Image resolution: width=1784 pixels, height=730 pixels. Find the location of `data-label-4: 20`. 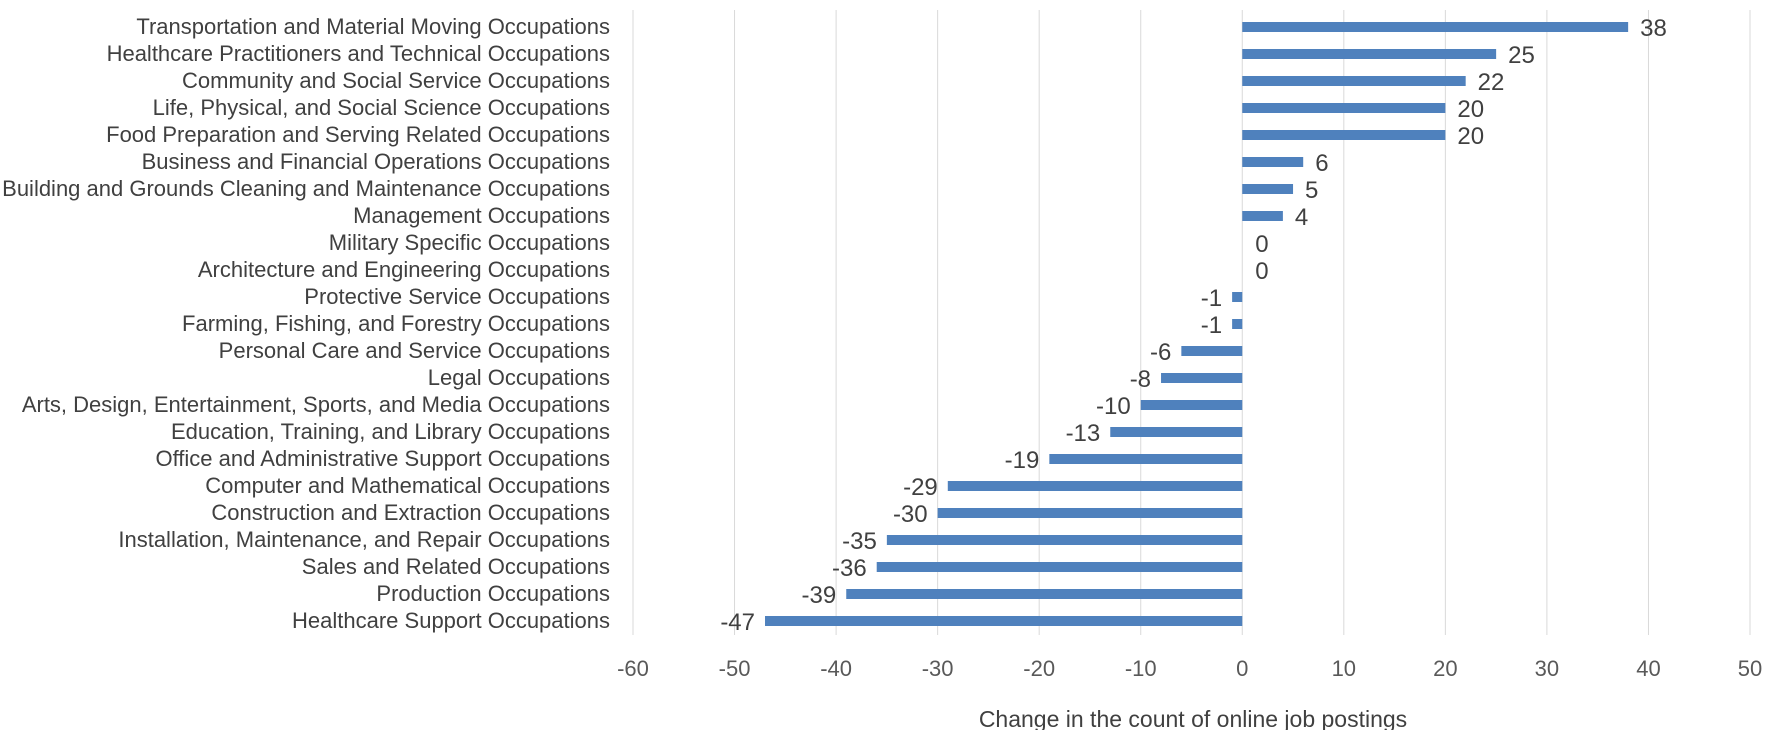

data-label-4: 20 is located at coordinates (1470, 136).